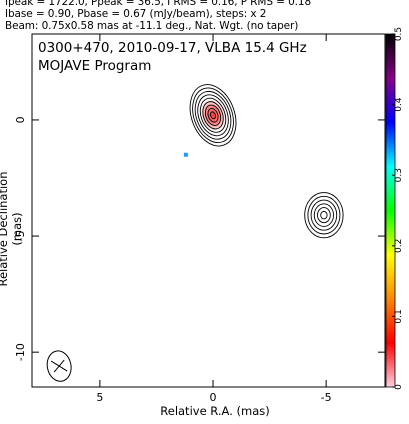  What do you see at coordinates (20, 352) in the screenshot?
I see `y-tick-label: -10` at bounding box center [20, 352].